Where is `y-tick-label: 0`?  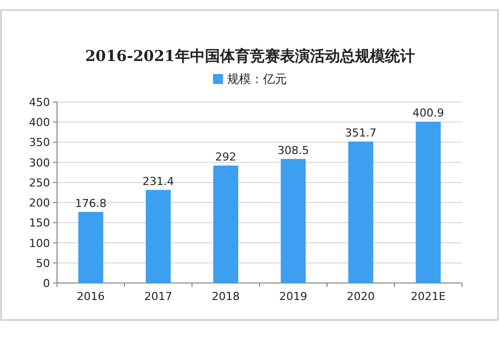 y-tick-label: 0 is located at coordinates (46, 283).